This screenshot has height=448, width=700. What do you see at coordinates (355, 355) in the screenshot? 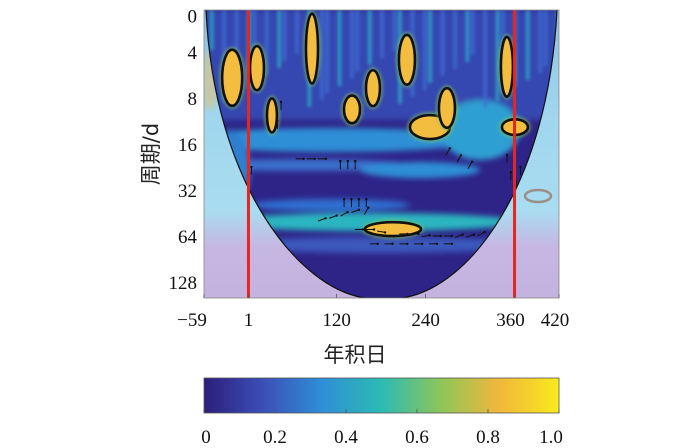
I see `x-axis-label: 年积日` at bounding box center [355, 355].